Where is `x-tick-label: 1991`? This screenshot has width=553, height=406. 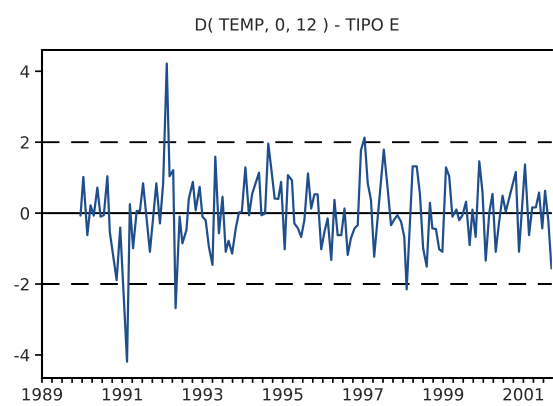 x-tick-label: 1991 is located at coordinates (122, 394).